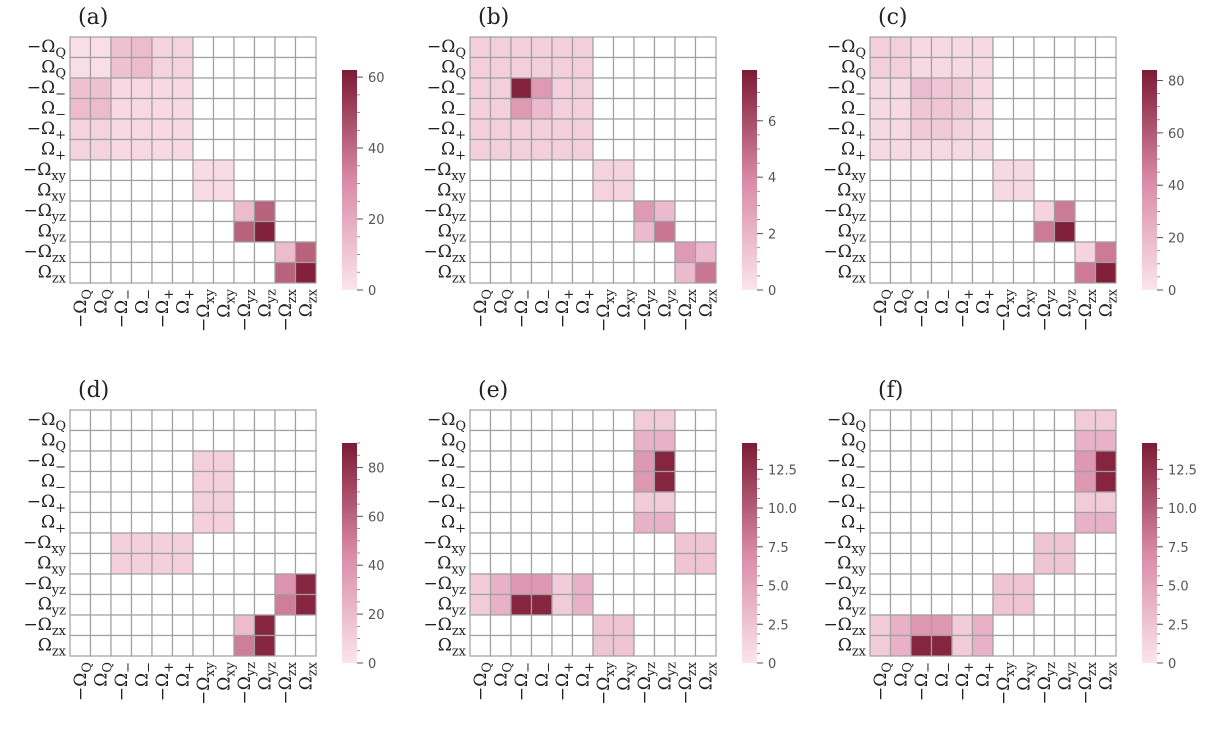  I want to click on colorbar, so click(349, 553).